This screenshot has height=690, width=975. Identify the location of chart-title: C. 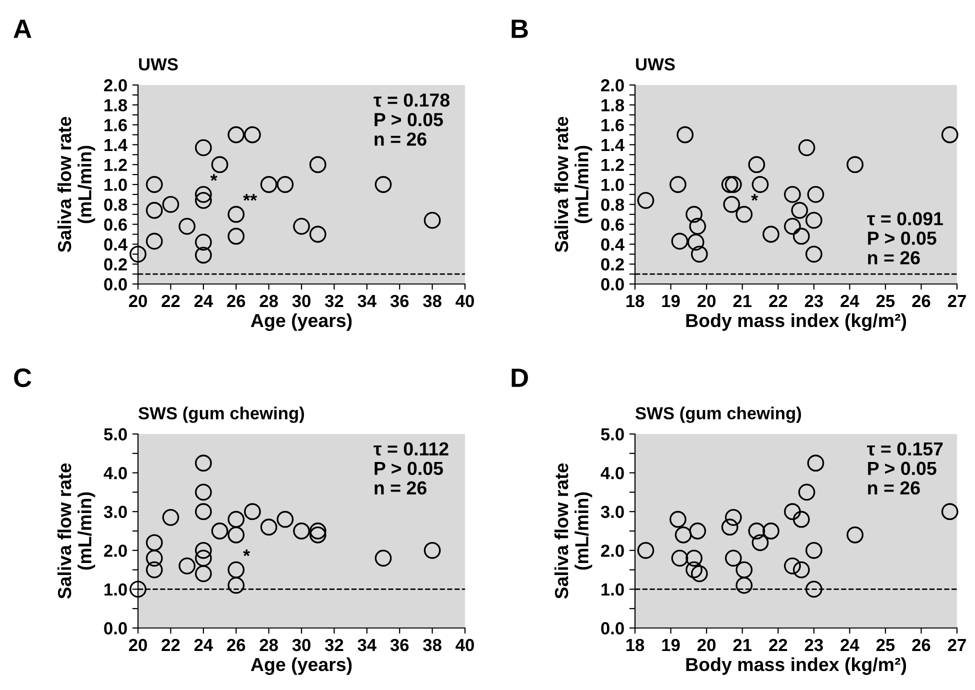
(23, 378).